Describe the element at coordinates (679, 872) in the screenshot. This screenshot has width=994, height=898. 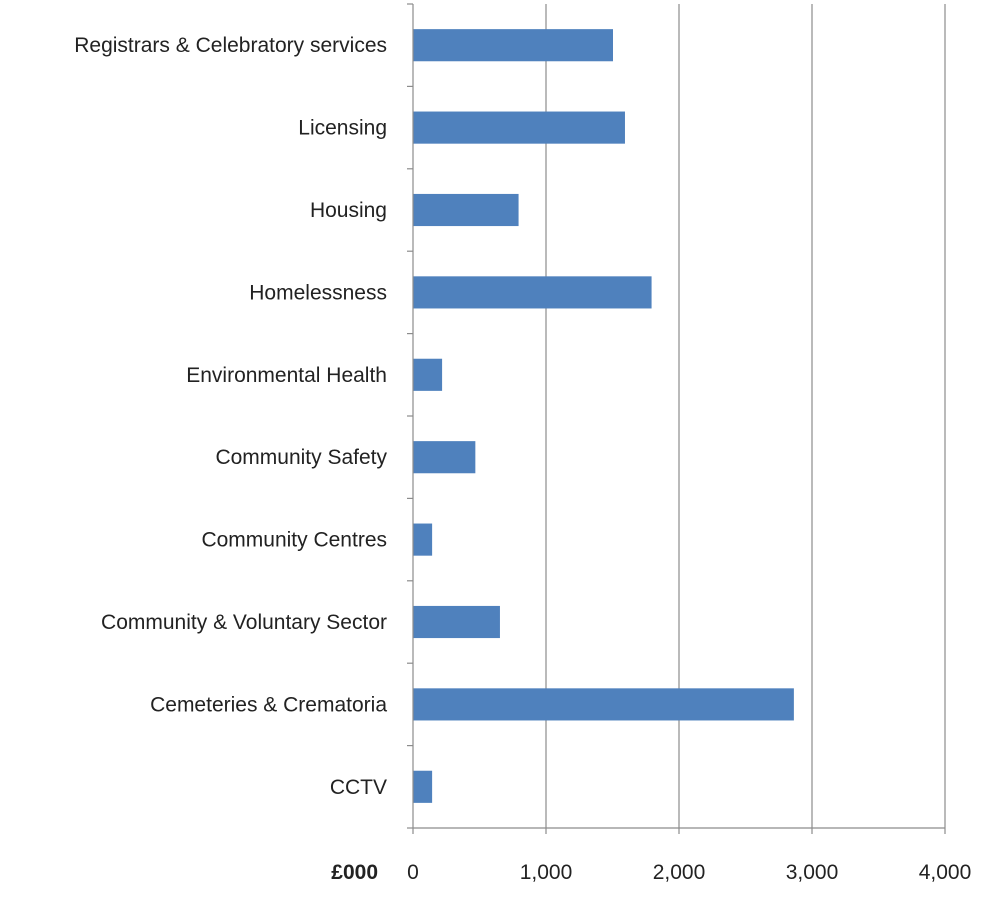
I see `x-tick-label: 2,000` at that location.